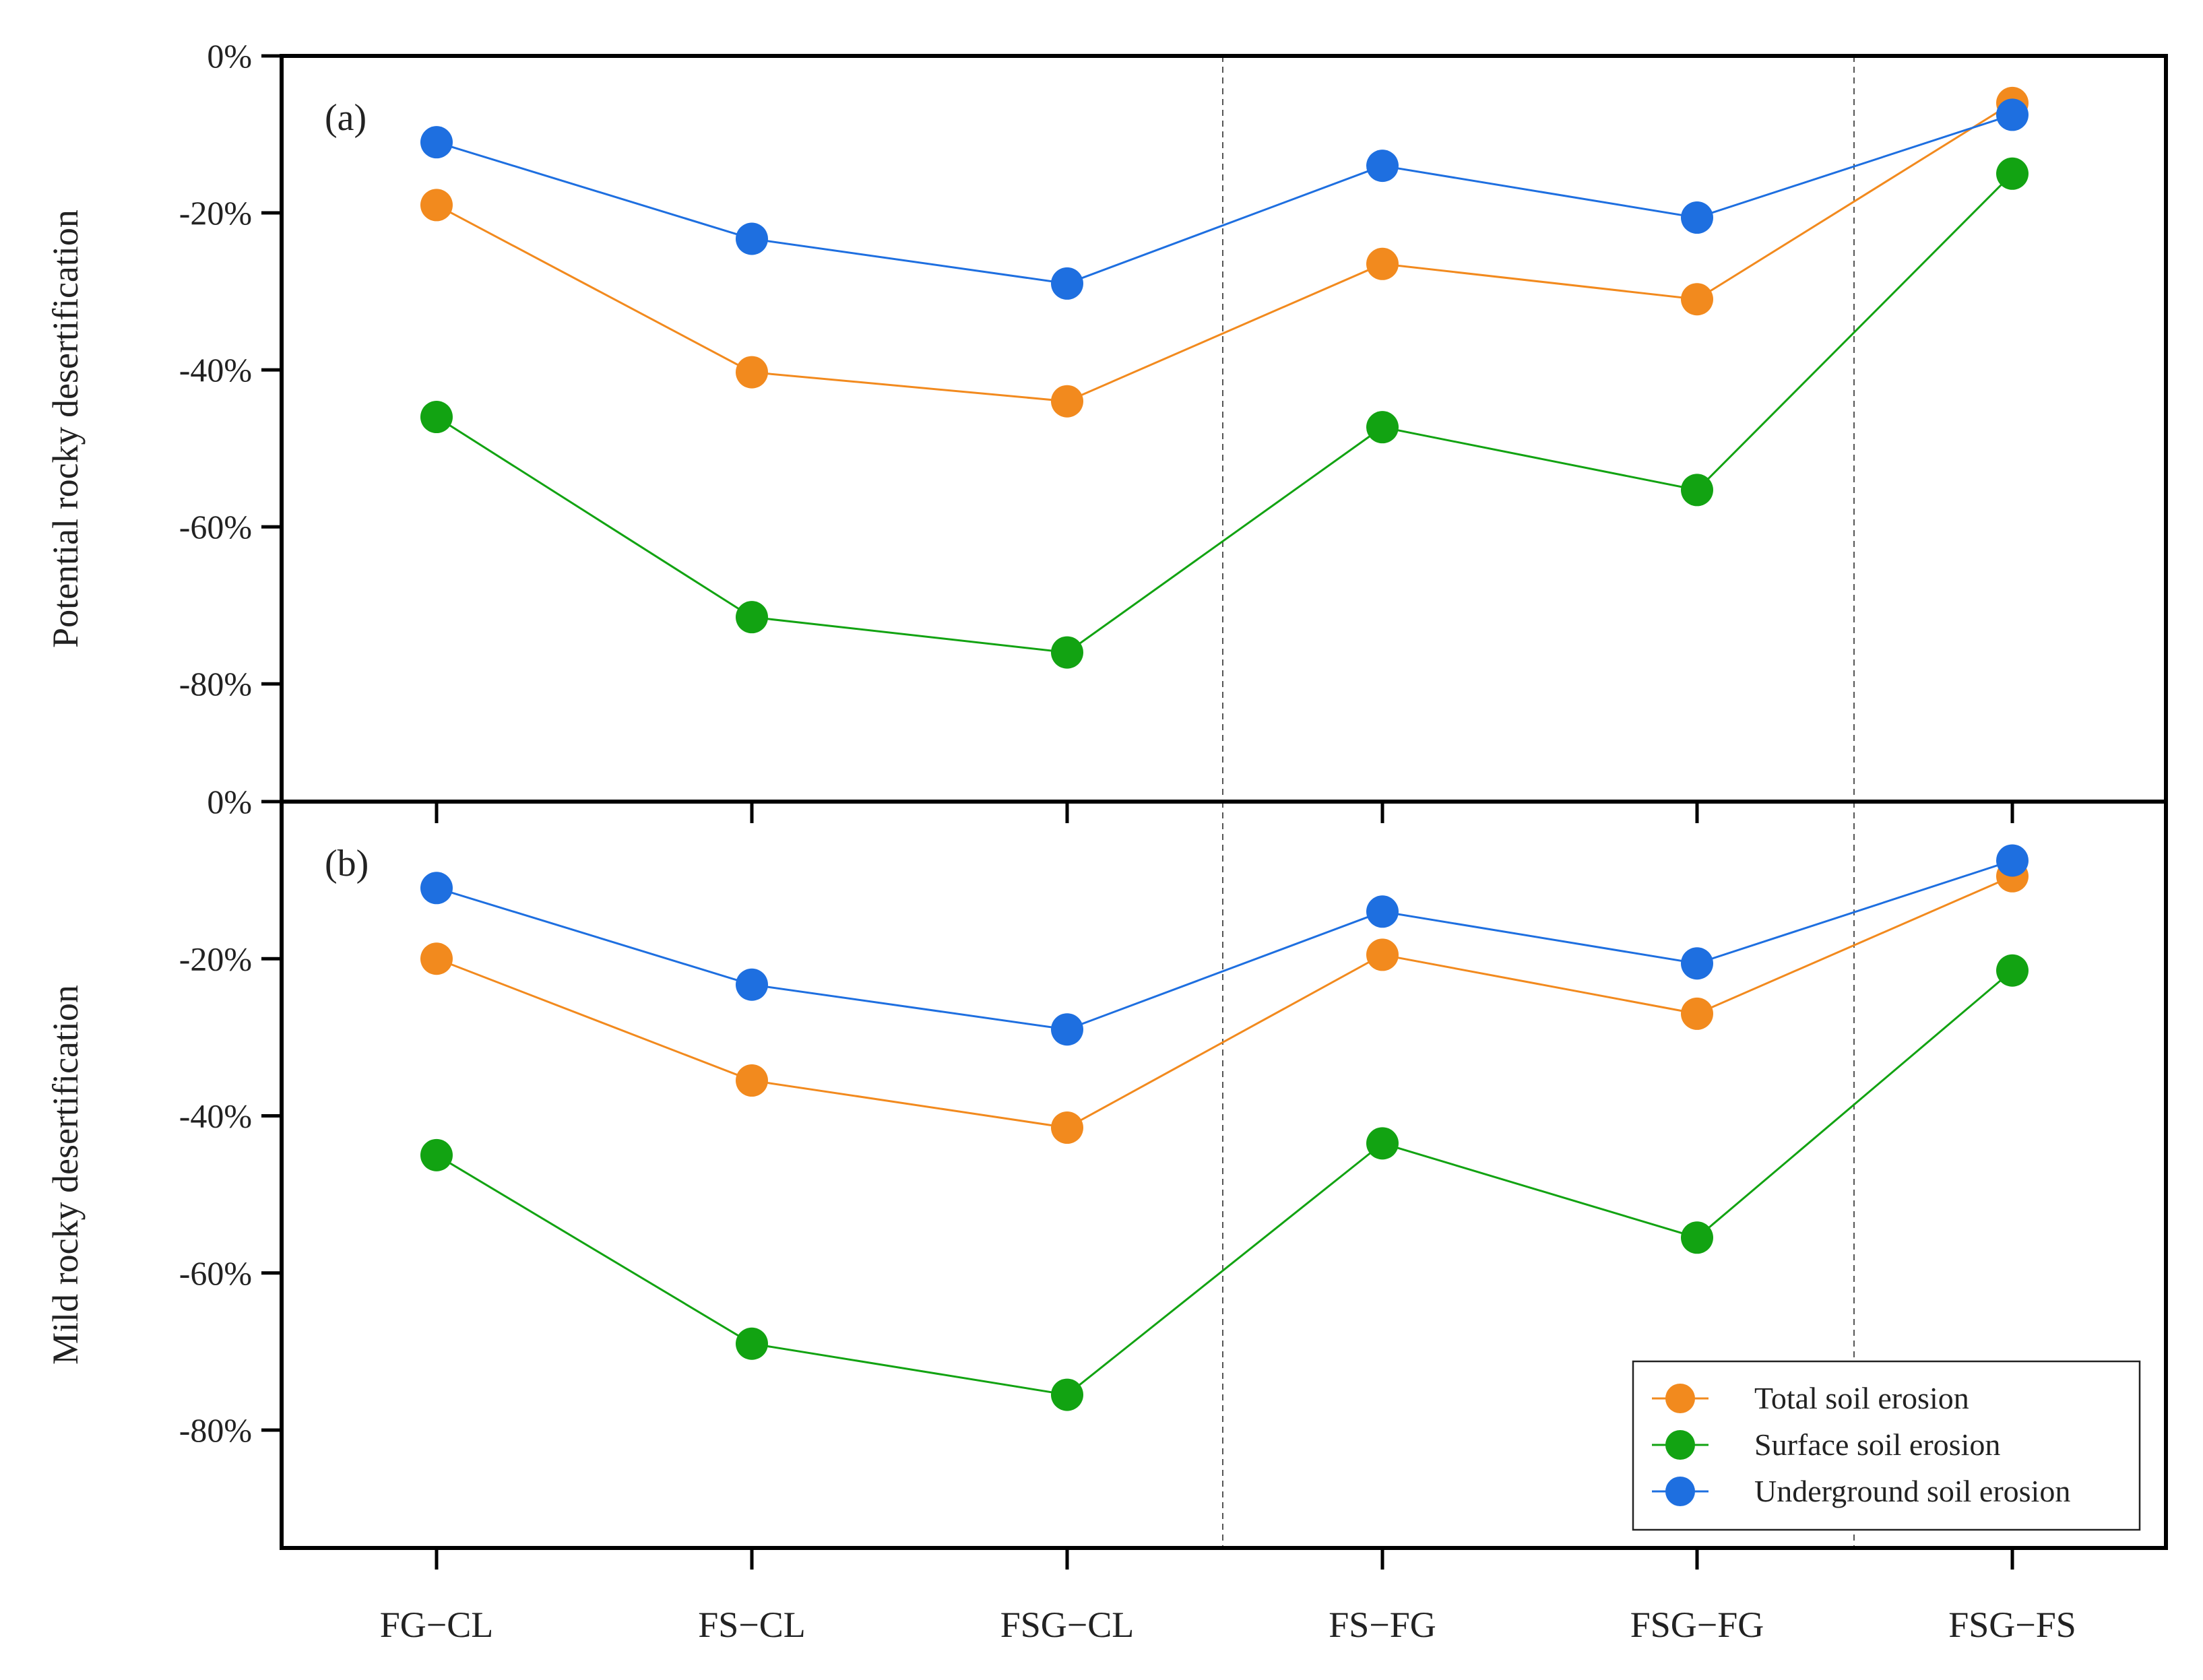 This screenshot has height=1680, width=2203. What do you see at coordinates (345, 118) in the screenshot?
I see `panel-label: (a)` at bounding box center [345, 118].